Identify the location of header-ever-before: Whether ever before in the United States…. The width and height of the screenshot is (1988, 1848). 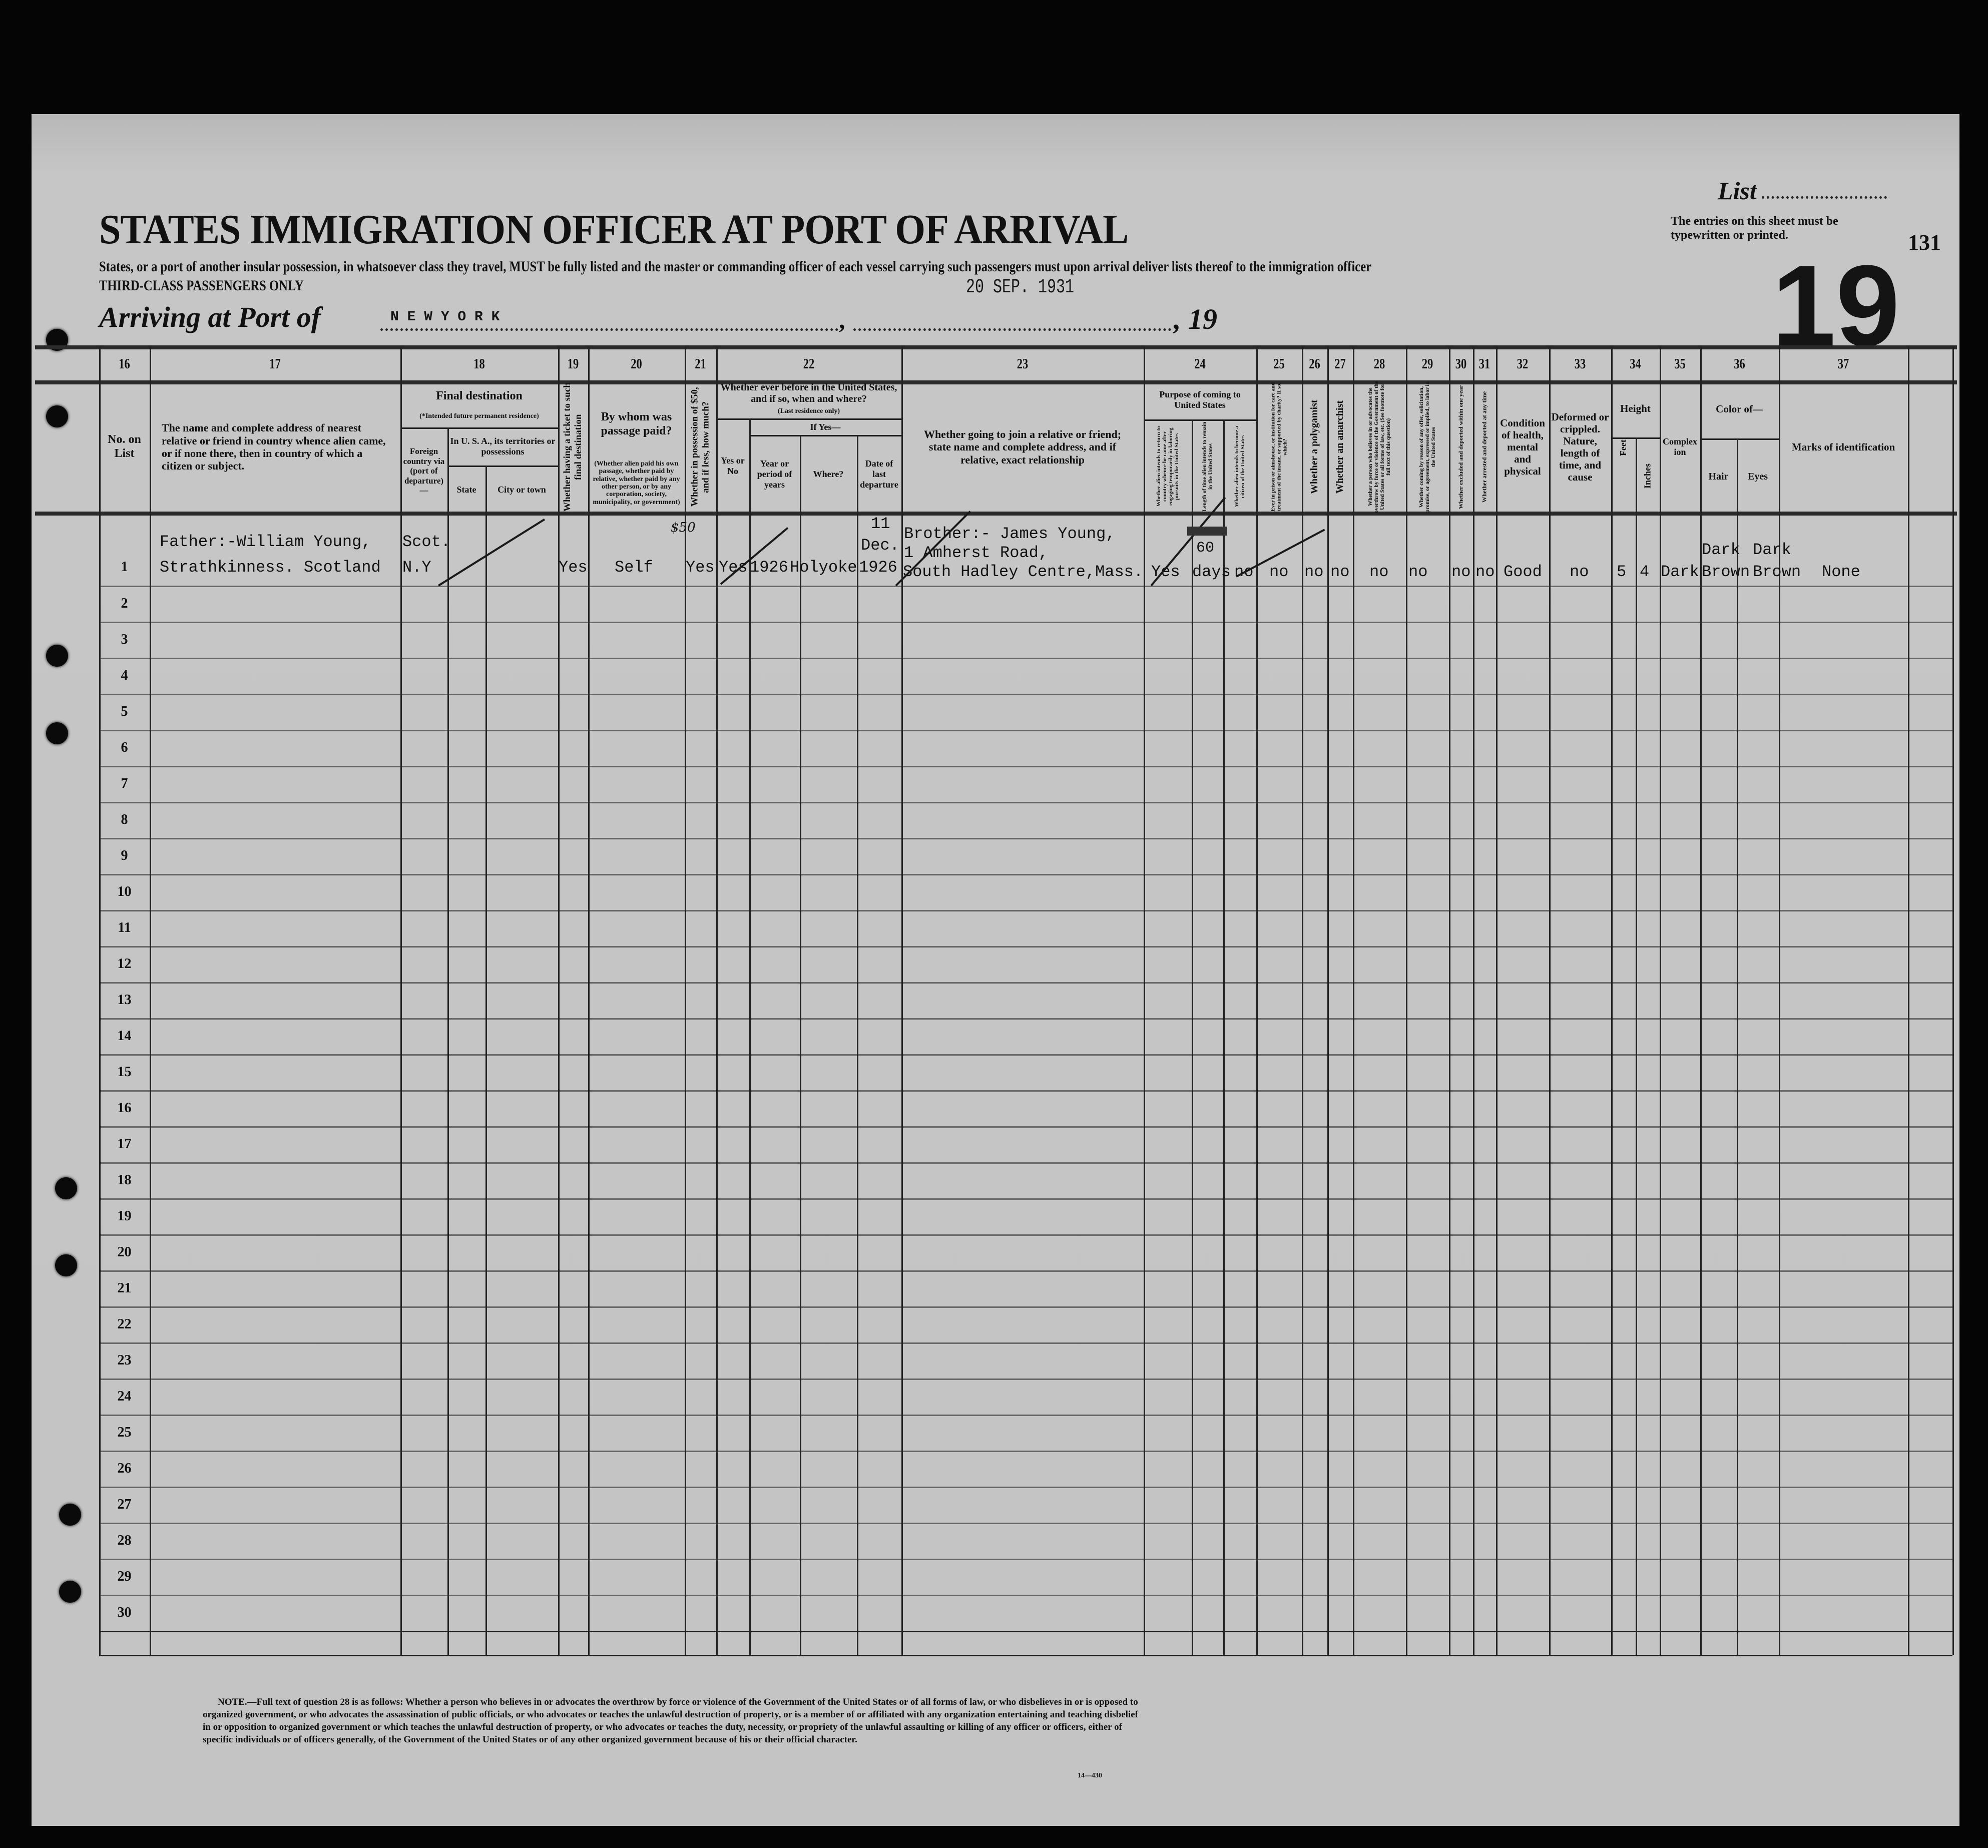
(808, 393).